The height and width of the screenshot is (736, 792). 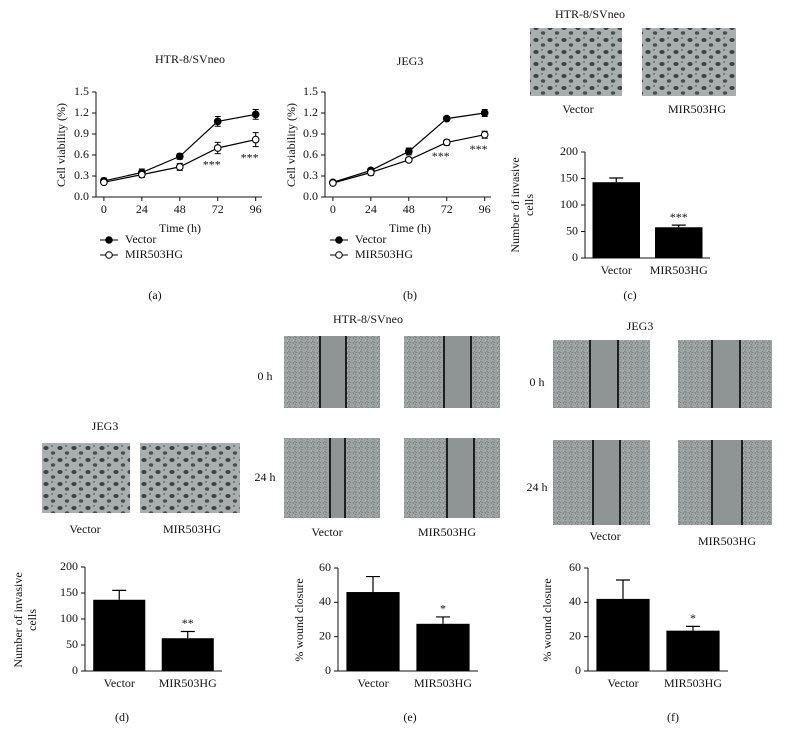 I want to click on y-tick-label: 60, so click(x=575, y=567).